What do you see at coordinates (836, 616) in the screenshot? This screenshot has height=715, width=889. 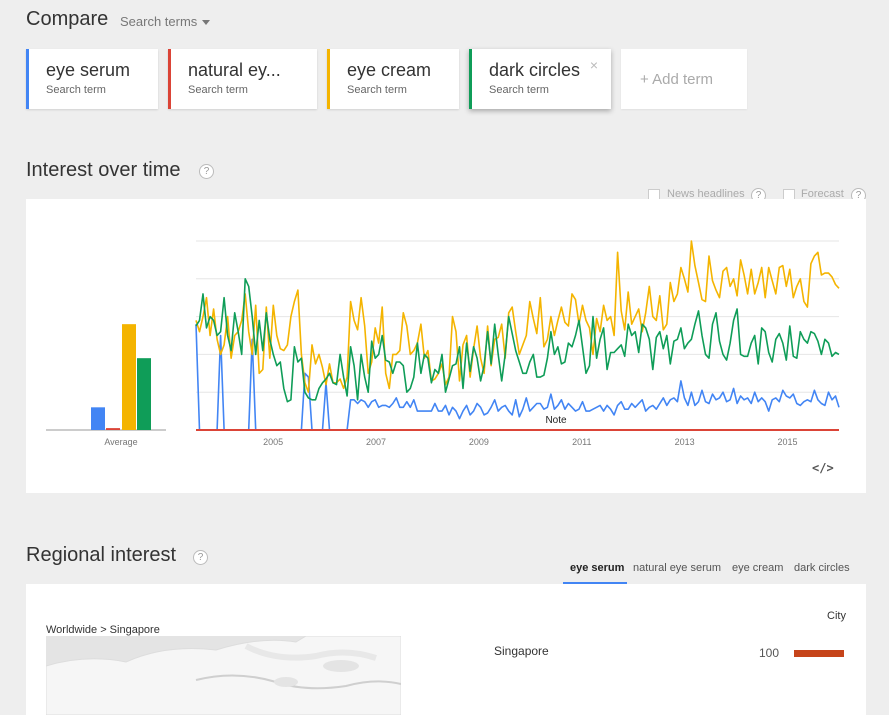 I see `level-label: City` at bounding box center [836, 616].